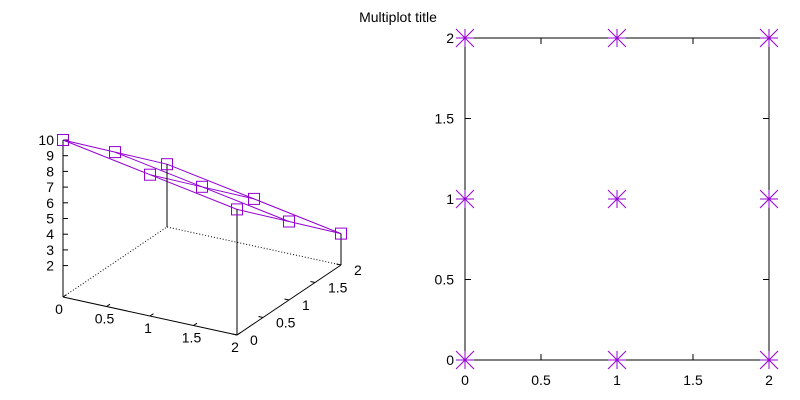 The width and height of the screenshot is (800, 400). What do you see at coordinates (50, 171) in the screenshot?
I see `z-tick-label: 8` at bounding box center [50, 171].